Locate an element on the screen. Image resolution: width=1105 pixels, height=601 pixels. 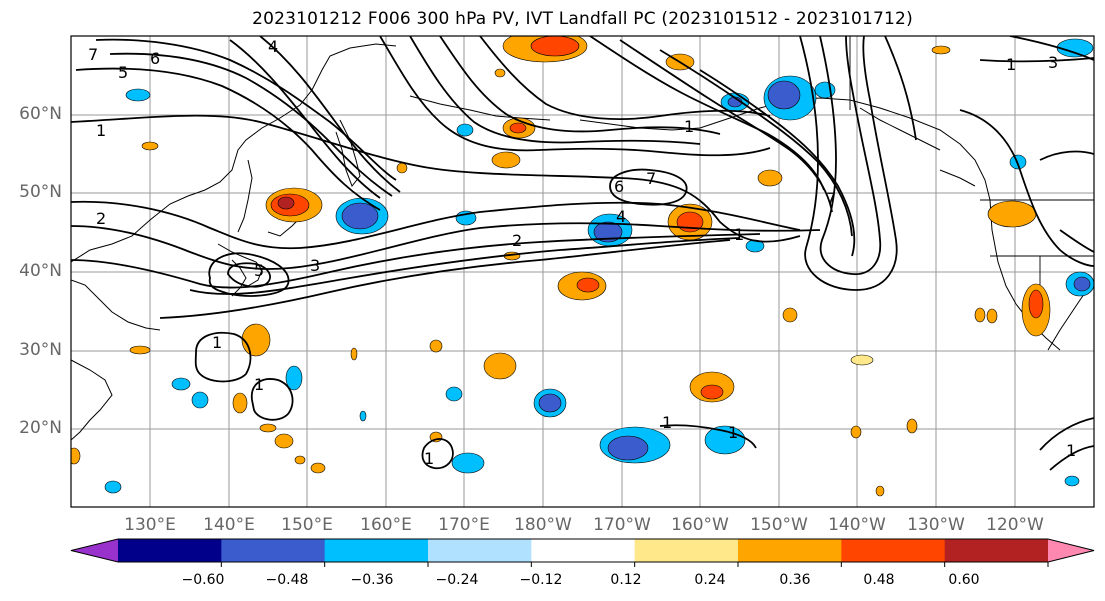
lon-label: 150°W is located at coordinates (779, 525).